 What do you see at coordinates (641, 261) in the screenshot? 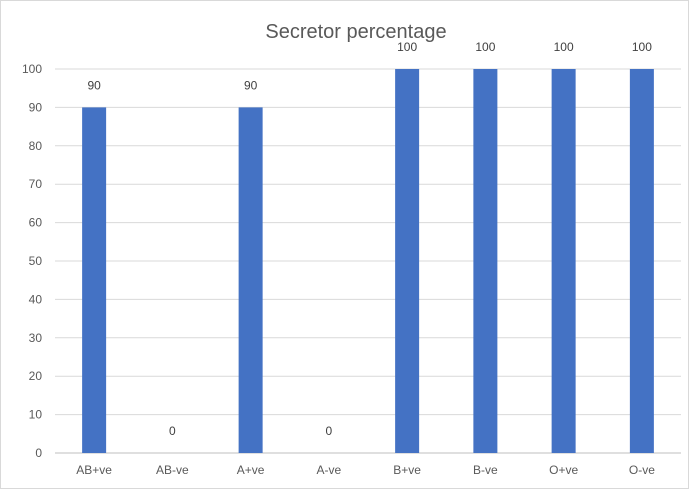
I see `bar-onegve` at bounding box center [641, 261].